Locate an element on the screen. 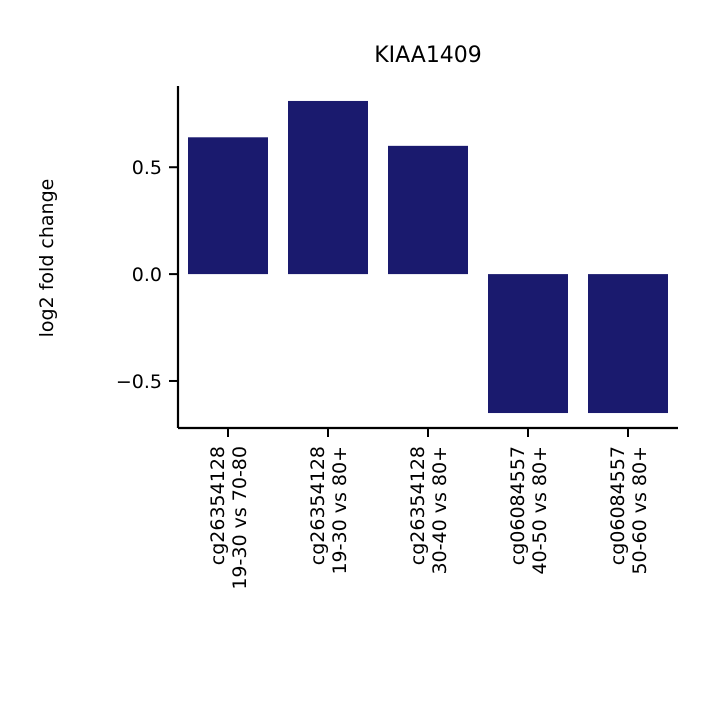  y-tick-label: −0.5 is located at coordinates (139, 382).